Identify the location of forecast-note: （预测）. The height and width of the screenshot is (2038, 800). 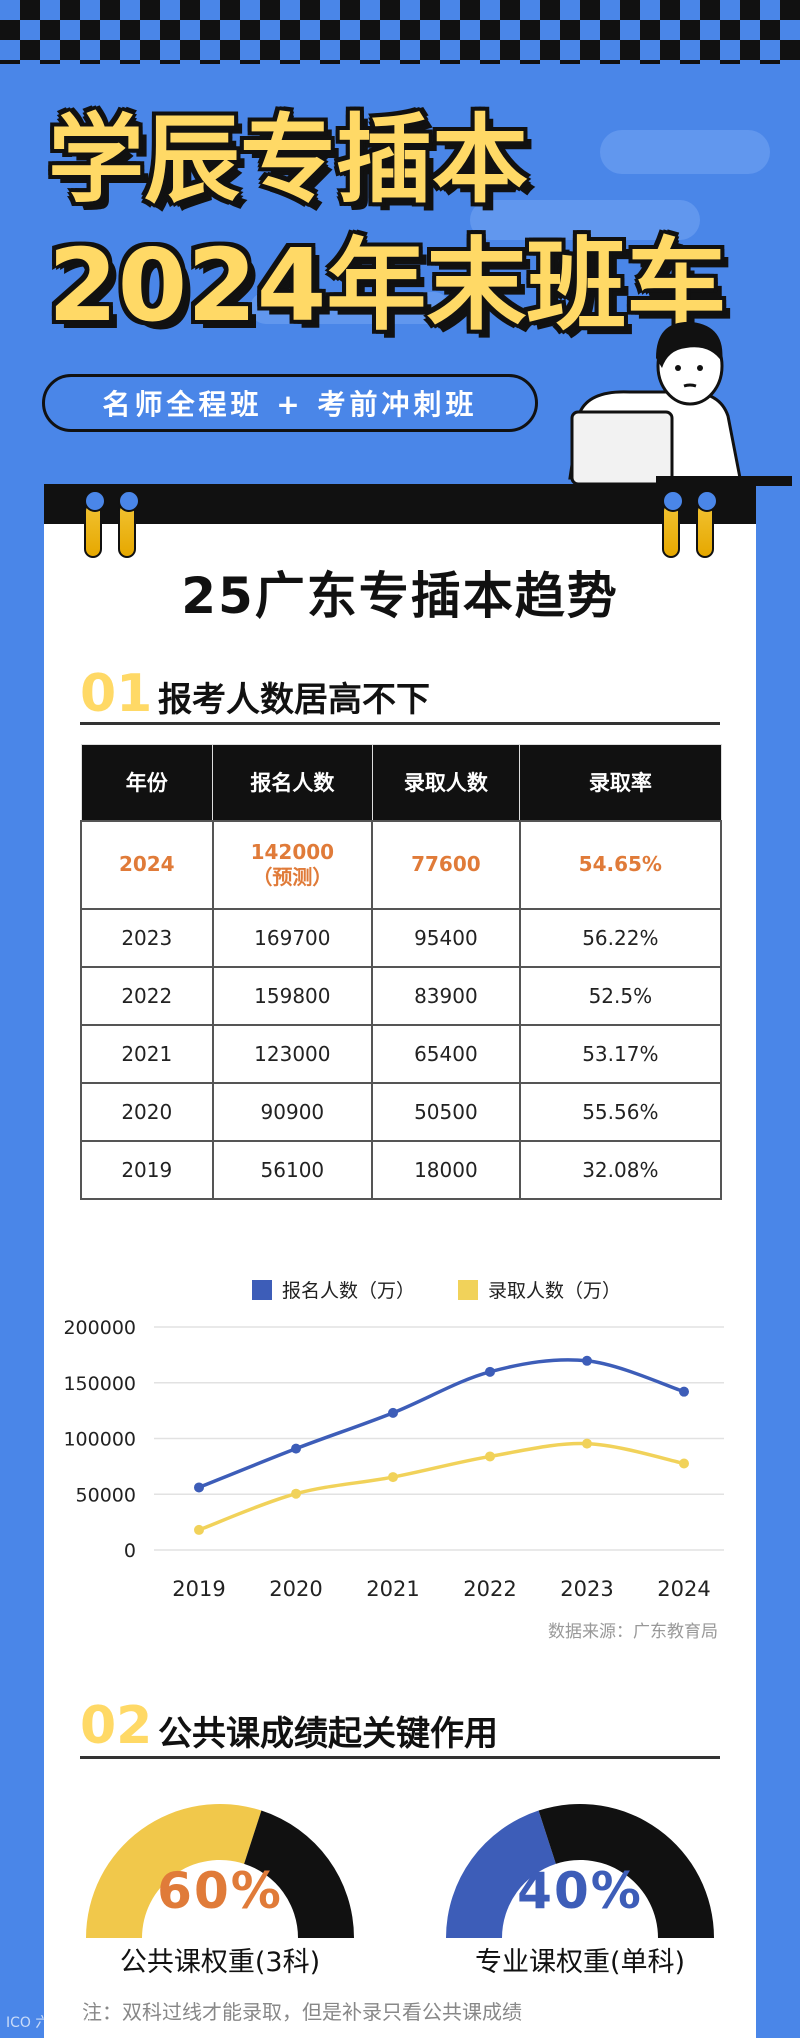
(292, 876).